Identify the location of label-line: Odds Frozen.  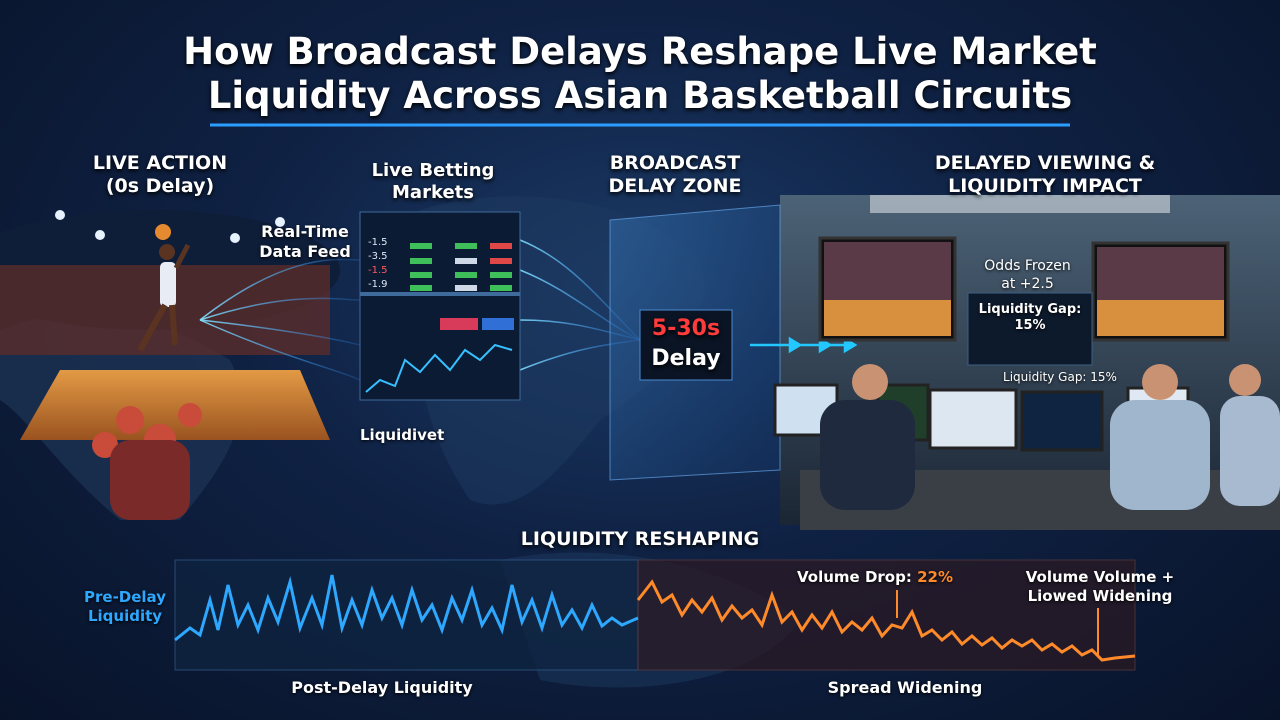
(1027, 266).